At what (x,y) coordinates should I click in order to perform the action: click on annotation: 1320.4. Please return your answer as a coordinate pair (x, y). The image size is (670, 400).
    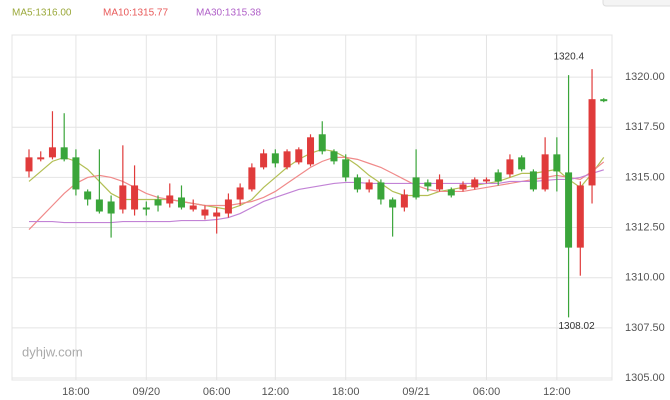
    Looking at the image, I should click on (568, 57).